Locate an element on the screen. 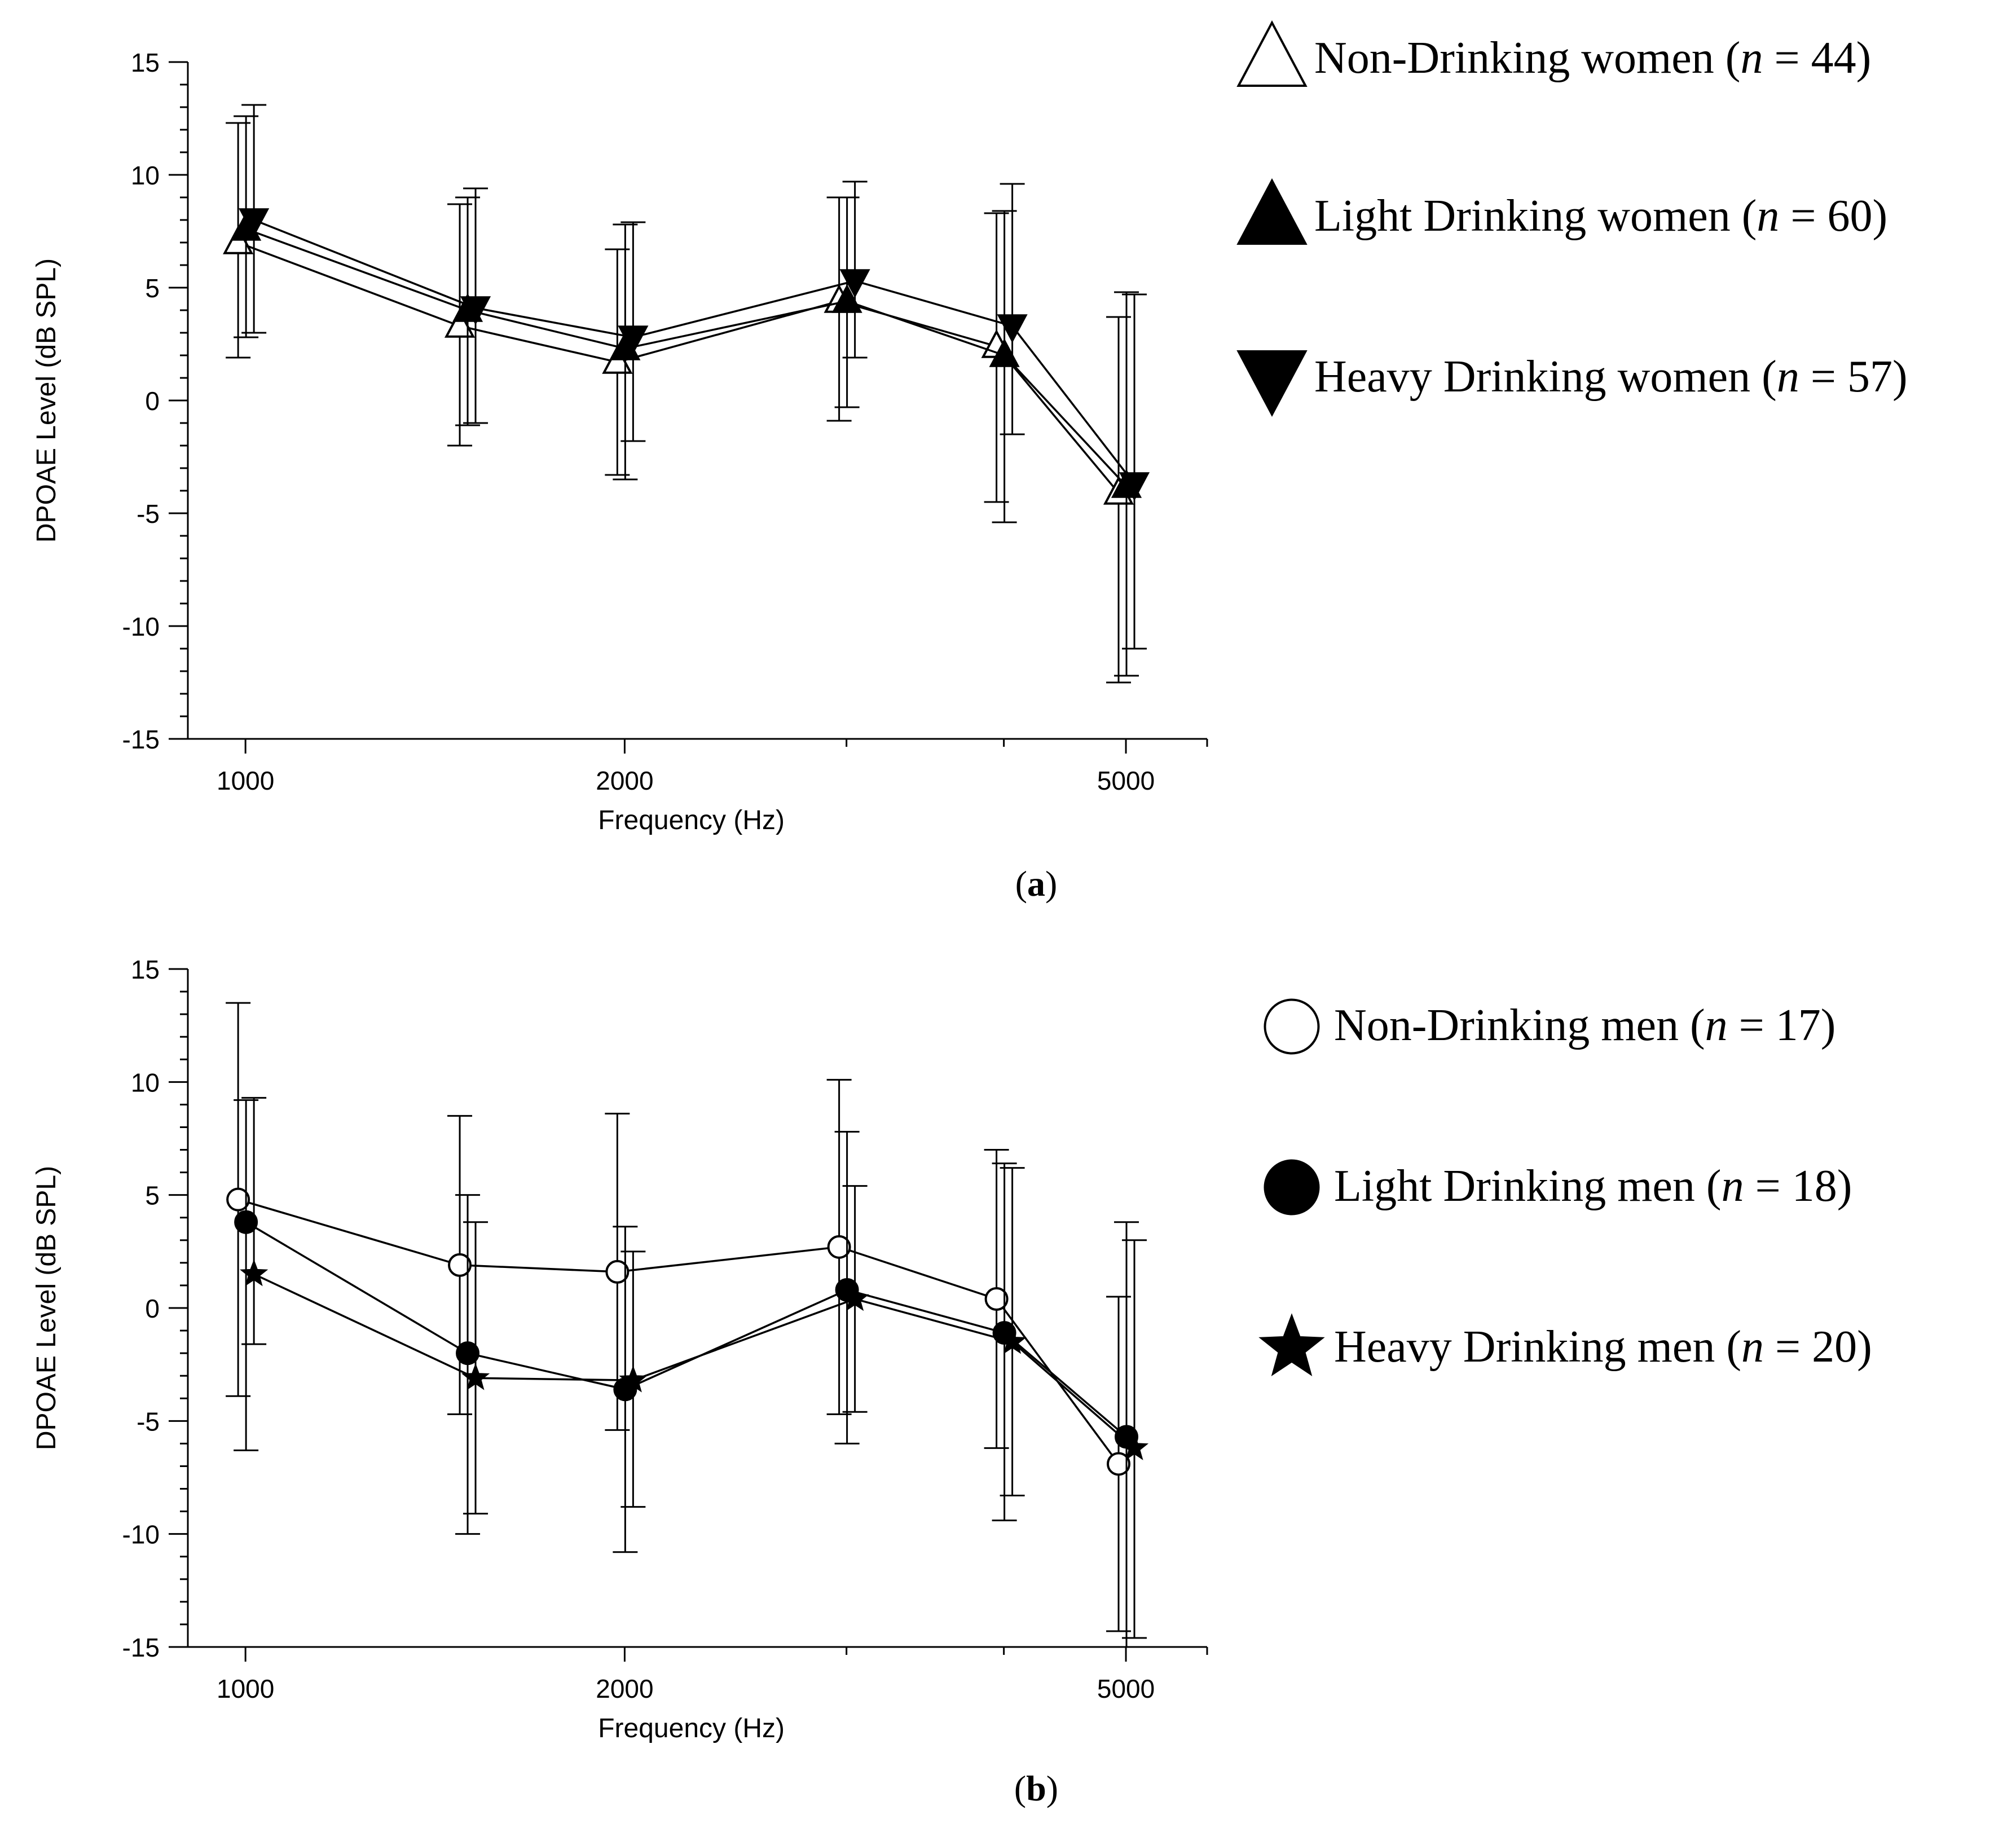 The image size is (2016, 1841). y-tick-label: 0 is located at coordinates (152, 401).